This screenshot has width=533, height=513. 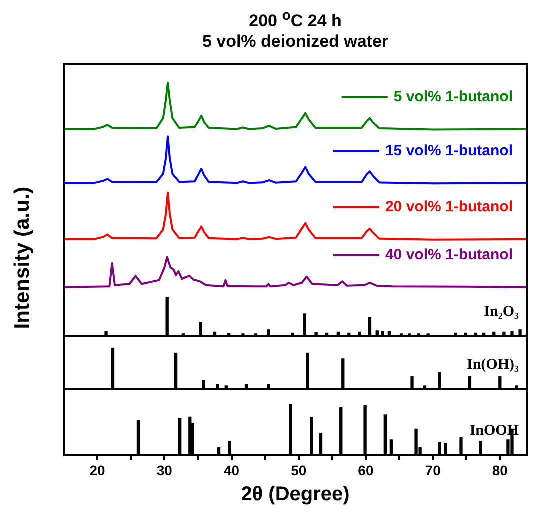 What do you see at coordinates (295, 20) in the screenshot?
I see `chart-title: 200 $^{o}$C 24 h` at bounding box center [295, 20].